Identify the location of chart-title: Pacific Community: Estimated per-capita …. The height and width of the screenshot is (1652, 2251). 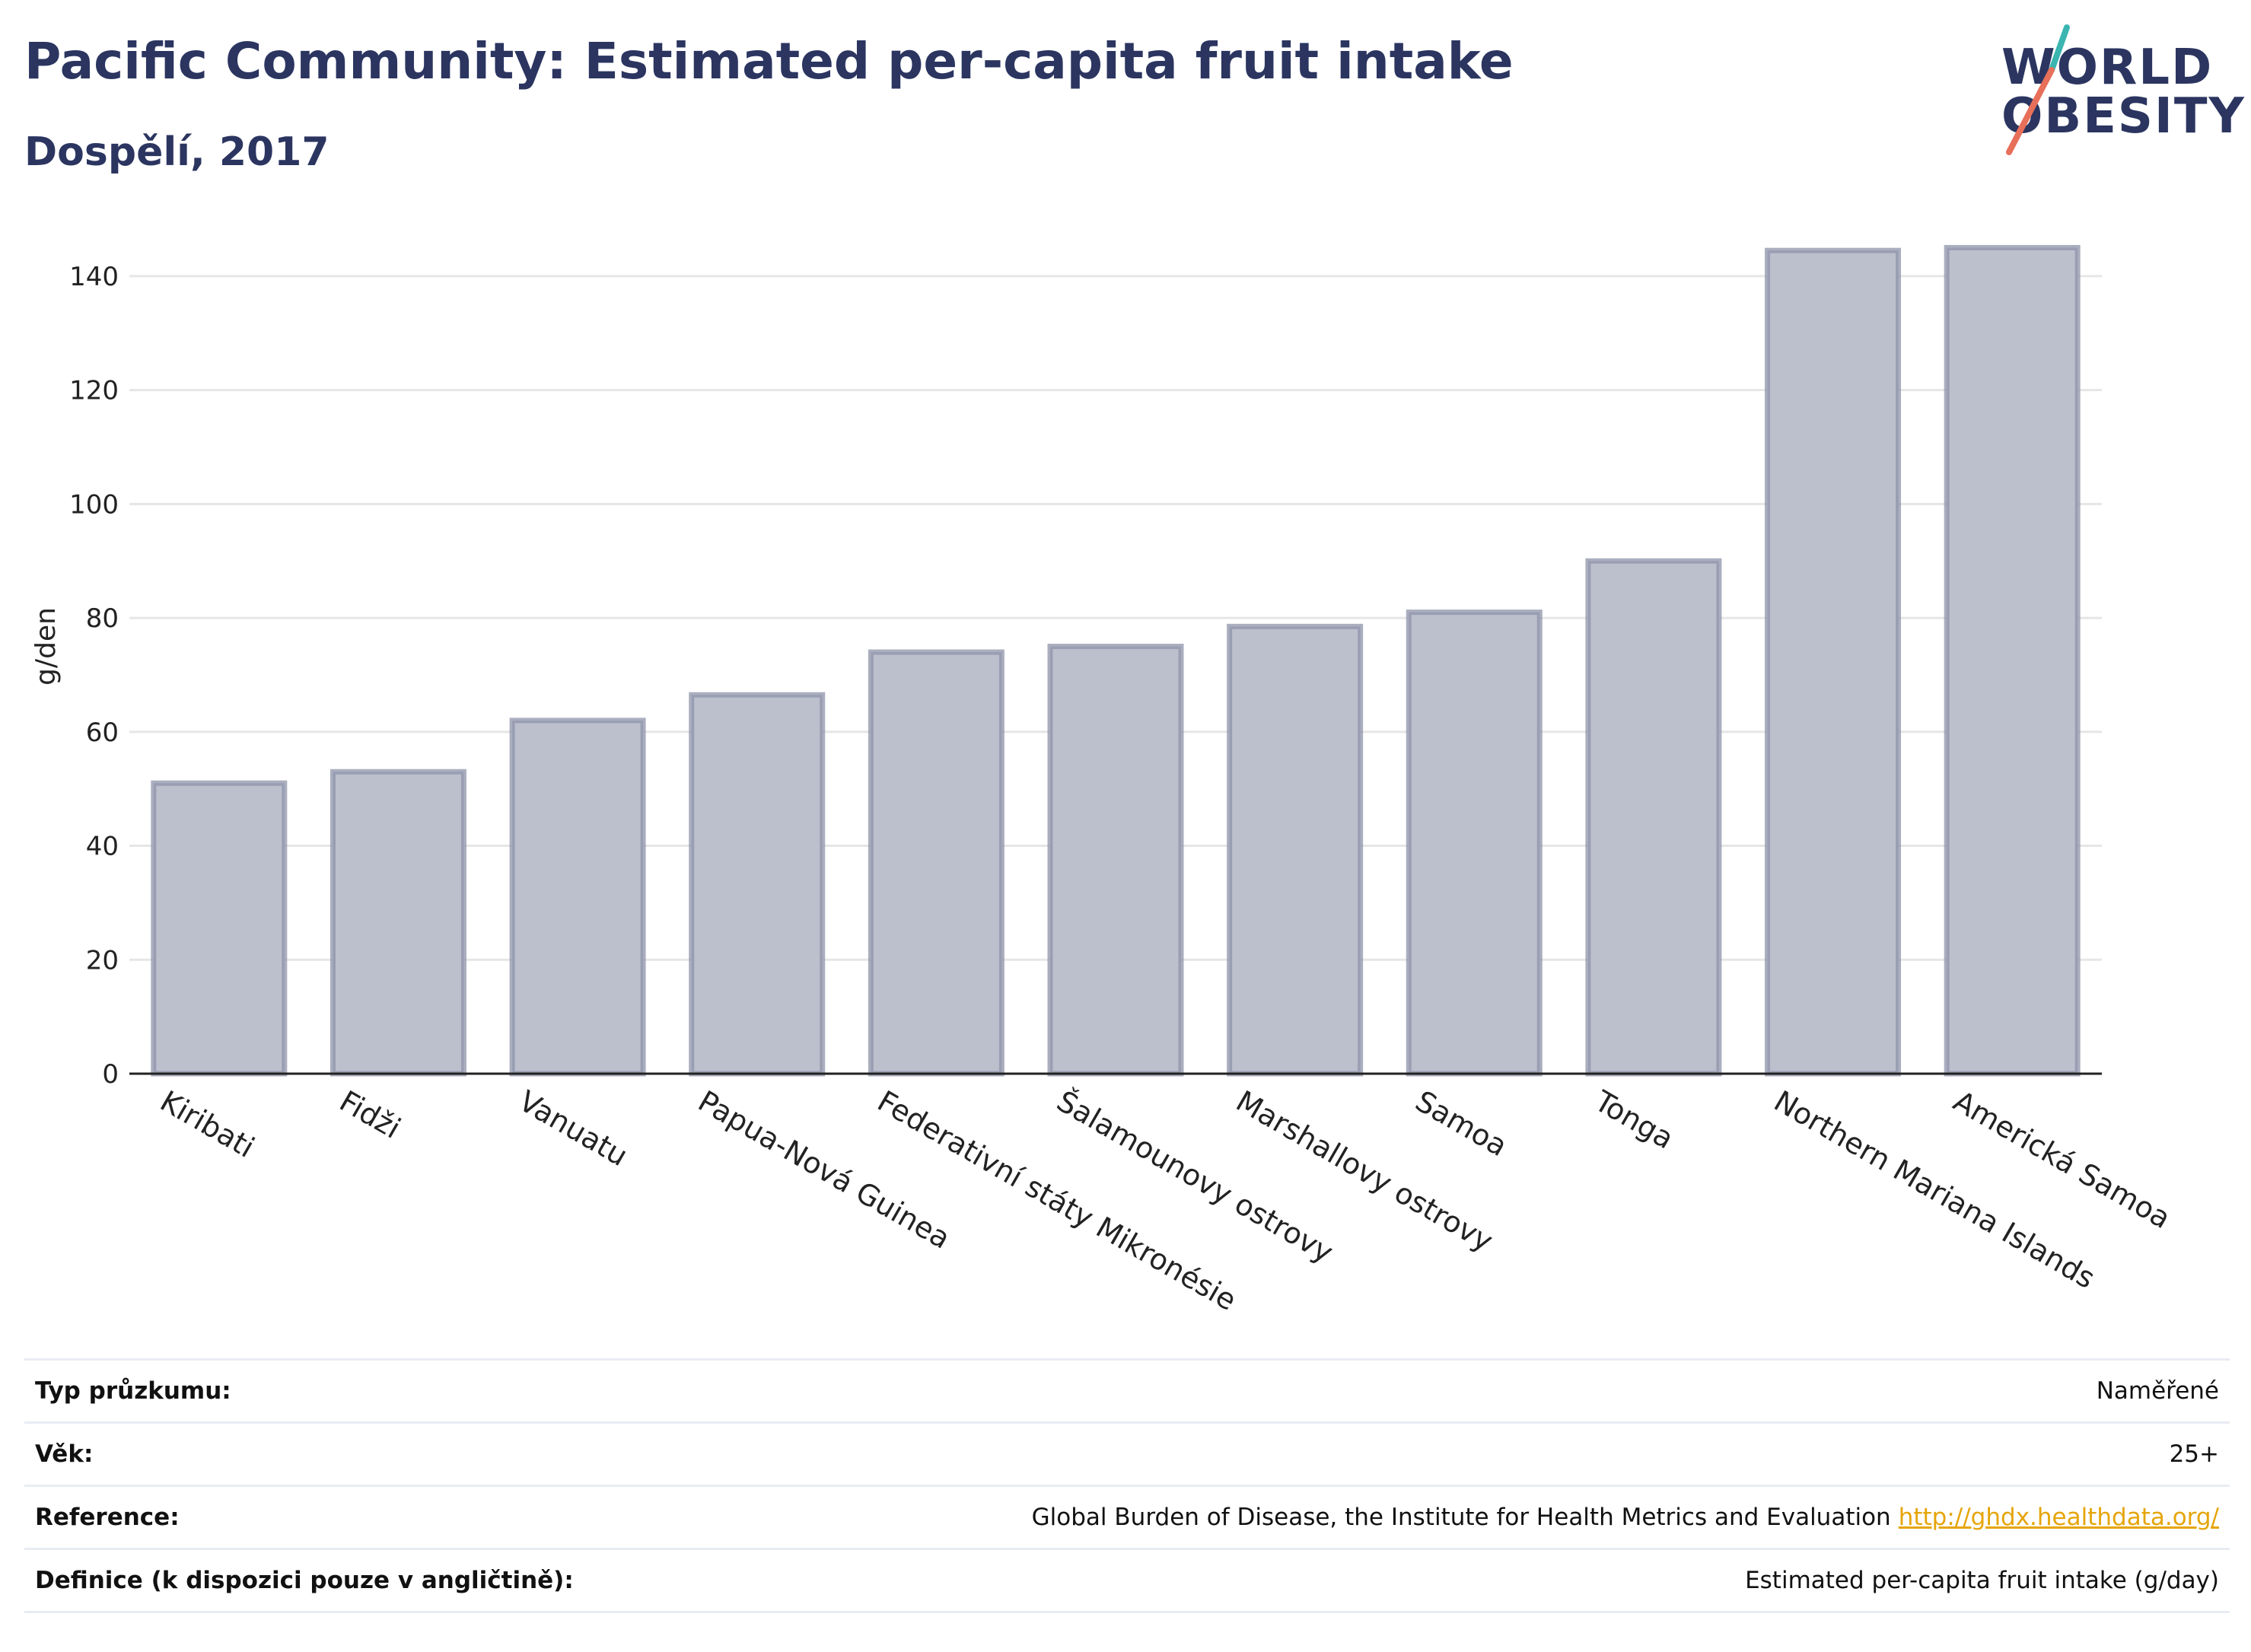
(769, 61).